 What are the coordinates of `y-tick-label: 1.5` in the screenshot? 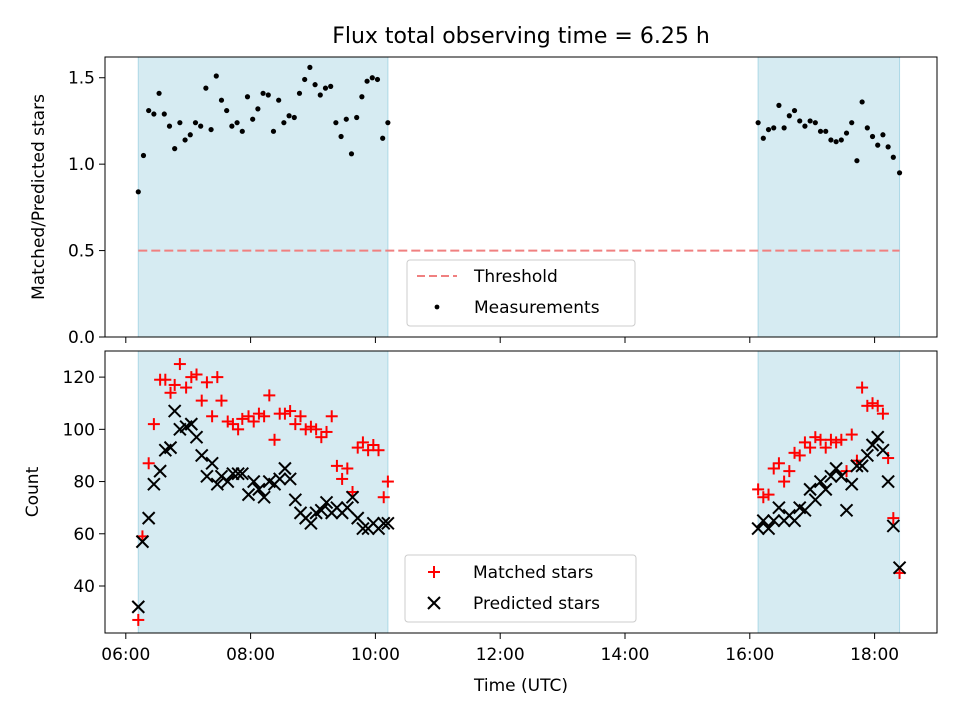 It's located at (81, 79).